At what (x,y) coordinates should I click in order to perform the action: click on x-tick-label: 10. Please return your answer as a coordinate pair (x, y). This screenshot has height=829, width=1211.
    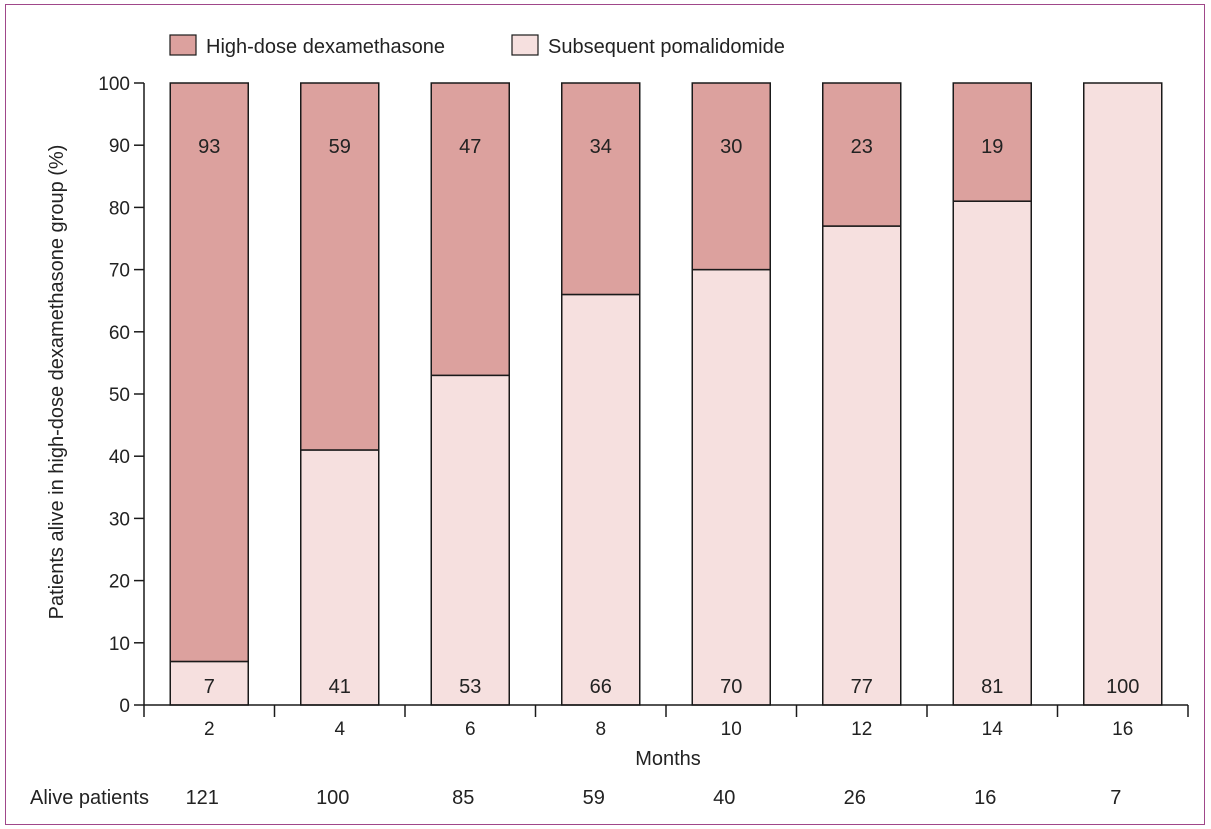
    Looking at the image, I should click on (731, 729).